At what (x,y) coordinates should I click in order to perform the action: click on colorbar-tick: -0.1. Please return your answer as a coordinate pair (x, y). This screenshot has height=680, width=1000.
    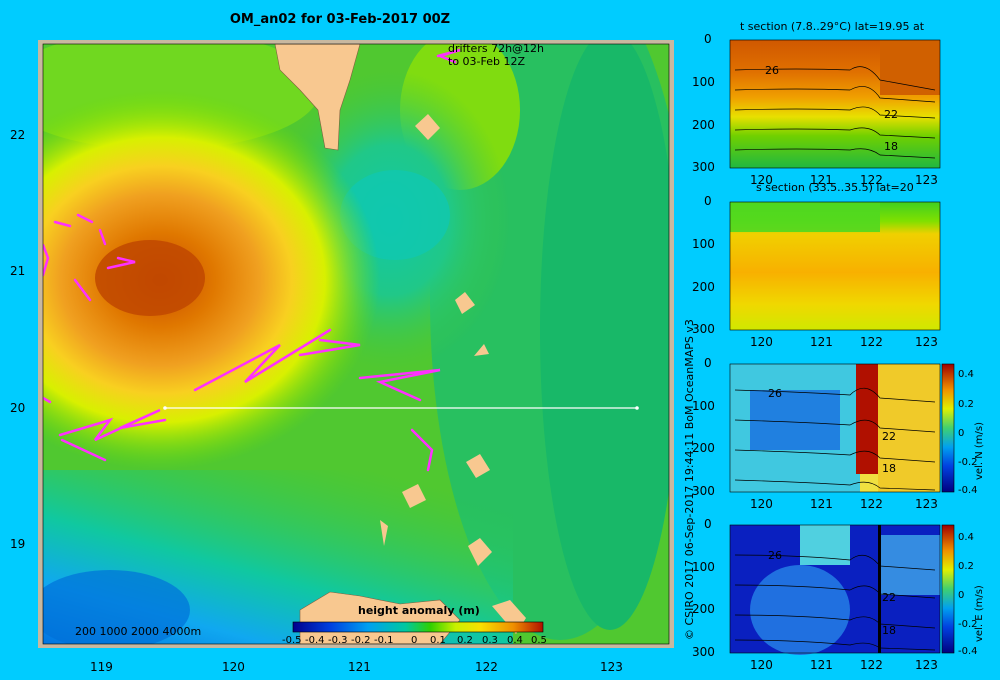
    Looking at the image, I should click on (384, 640).